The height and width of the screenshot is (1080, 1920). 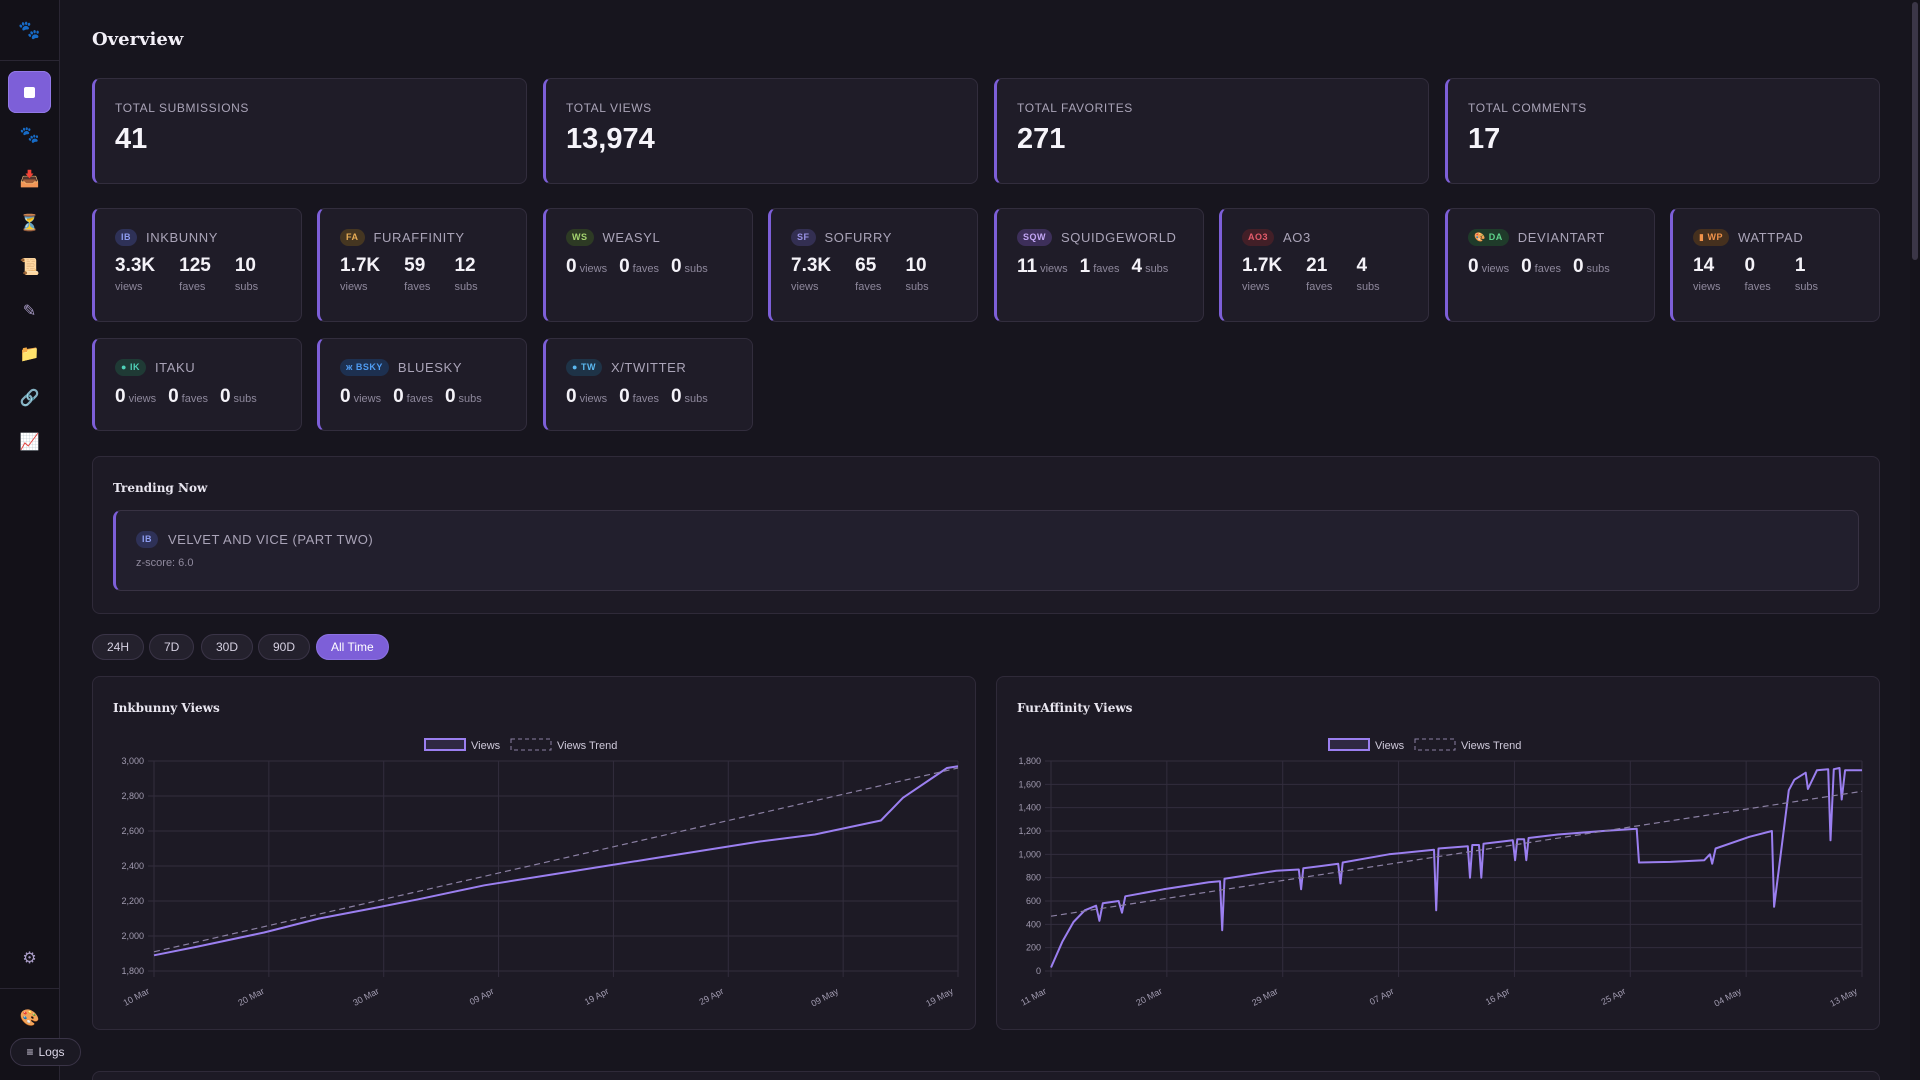 I want to click on platform-card-furaffinity: FA FURAFFINITY 1.7K views 59 faves 12 subs, so click(x=422, y=265).